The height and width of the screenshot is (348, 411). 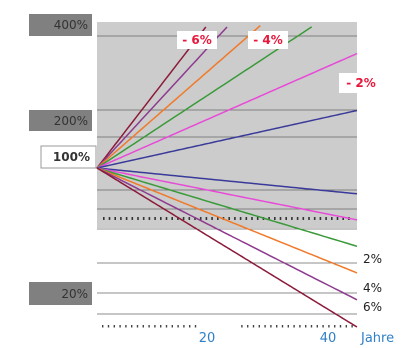 I want to click on decline-label-4: 4%, so click(x=372, y=288).